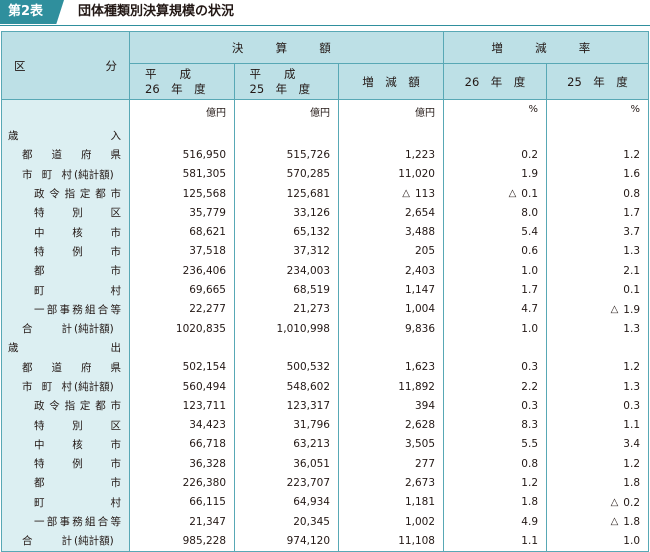 Image resolution: width=650 pixels, height=552 pixels. Describe the element at coordinates (391, 541) in the screenshot. I see `diff-cell: 11,108` at that location.